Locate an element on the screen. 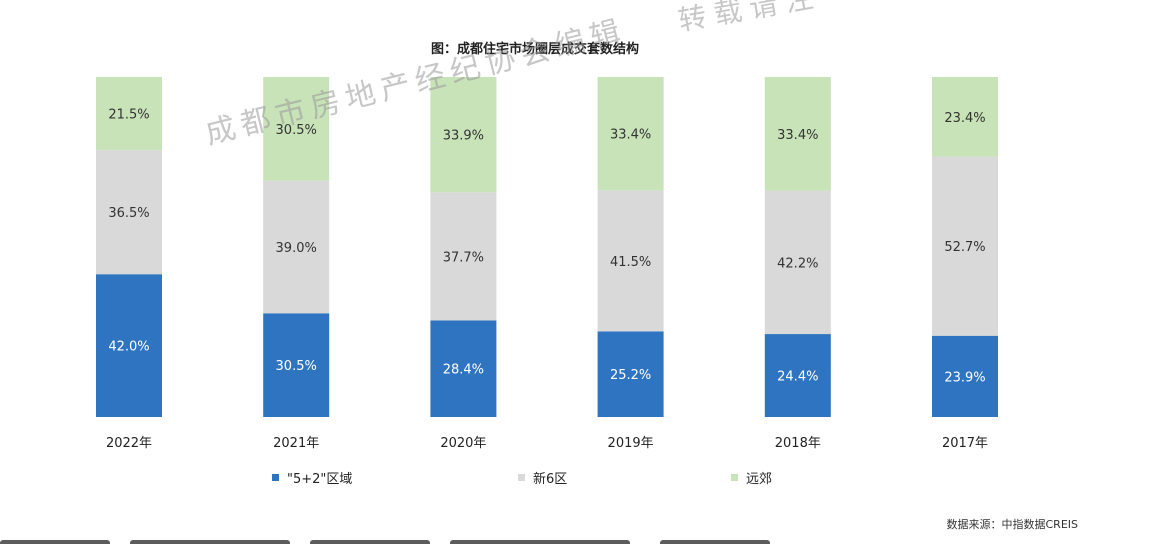  data-label: 52.7% is located at coordinates (964, 247).